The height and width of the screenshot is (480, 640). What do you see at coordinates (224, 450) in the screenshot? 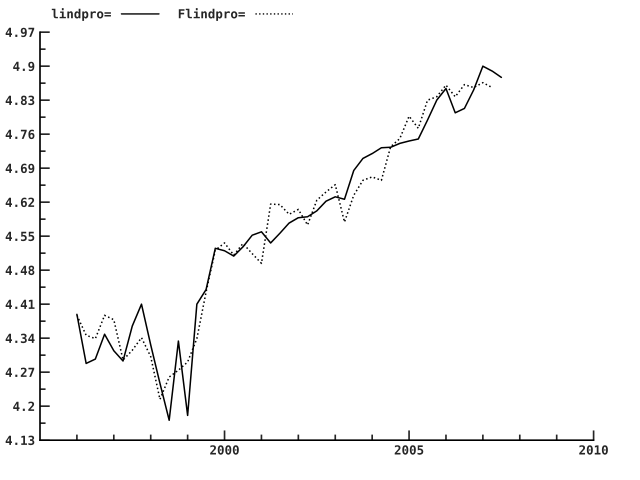
I see `x-tick-label: 2000` at bounding box center [224, 450].